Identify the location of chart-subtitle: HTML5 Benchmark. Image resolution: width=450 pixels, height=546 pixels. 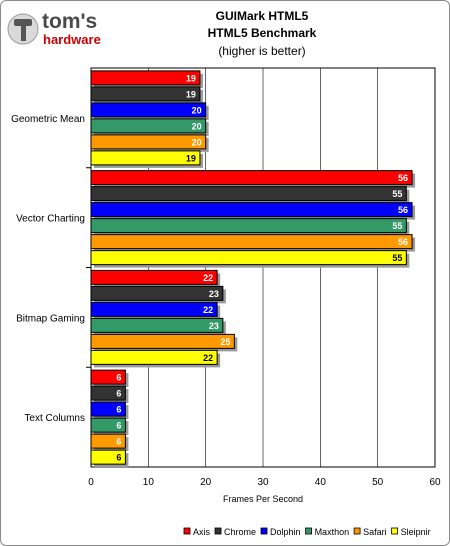
(262, 33).